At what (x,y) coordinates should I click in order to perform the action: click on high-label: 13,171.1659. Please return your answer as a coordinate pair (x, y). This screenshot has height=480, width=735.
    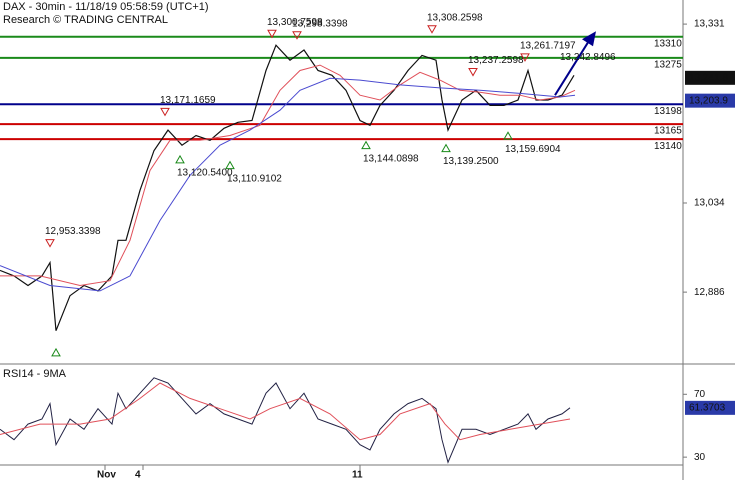
    Looking at the image, I should click on (188, 100).